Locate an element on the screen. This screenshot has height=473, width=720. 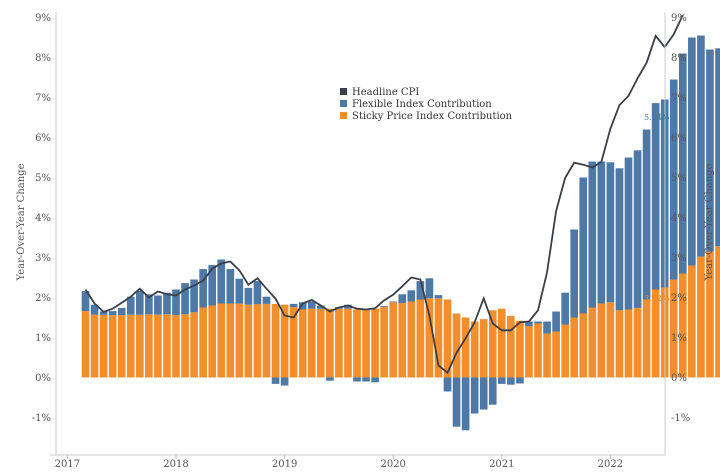
y-tick-label-right: 4% is located at coordinates (679, 218).